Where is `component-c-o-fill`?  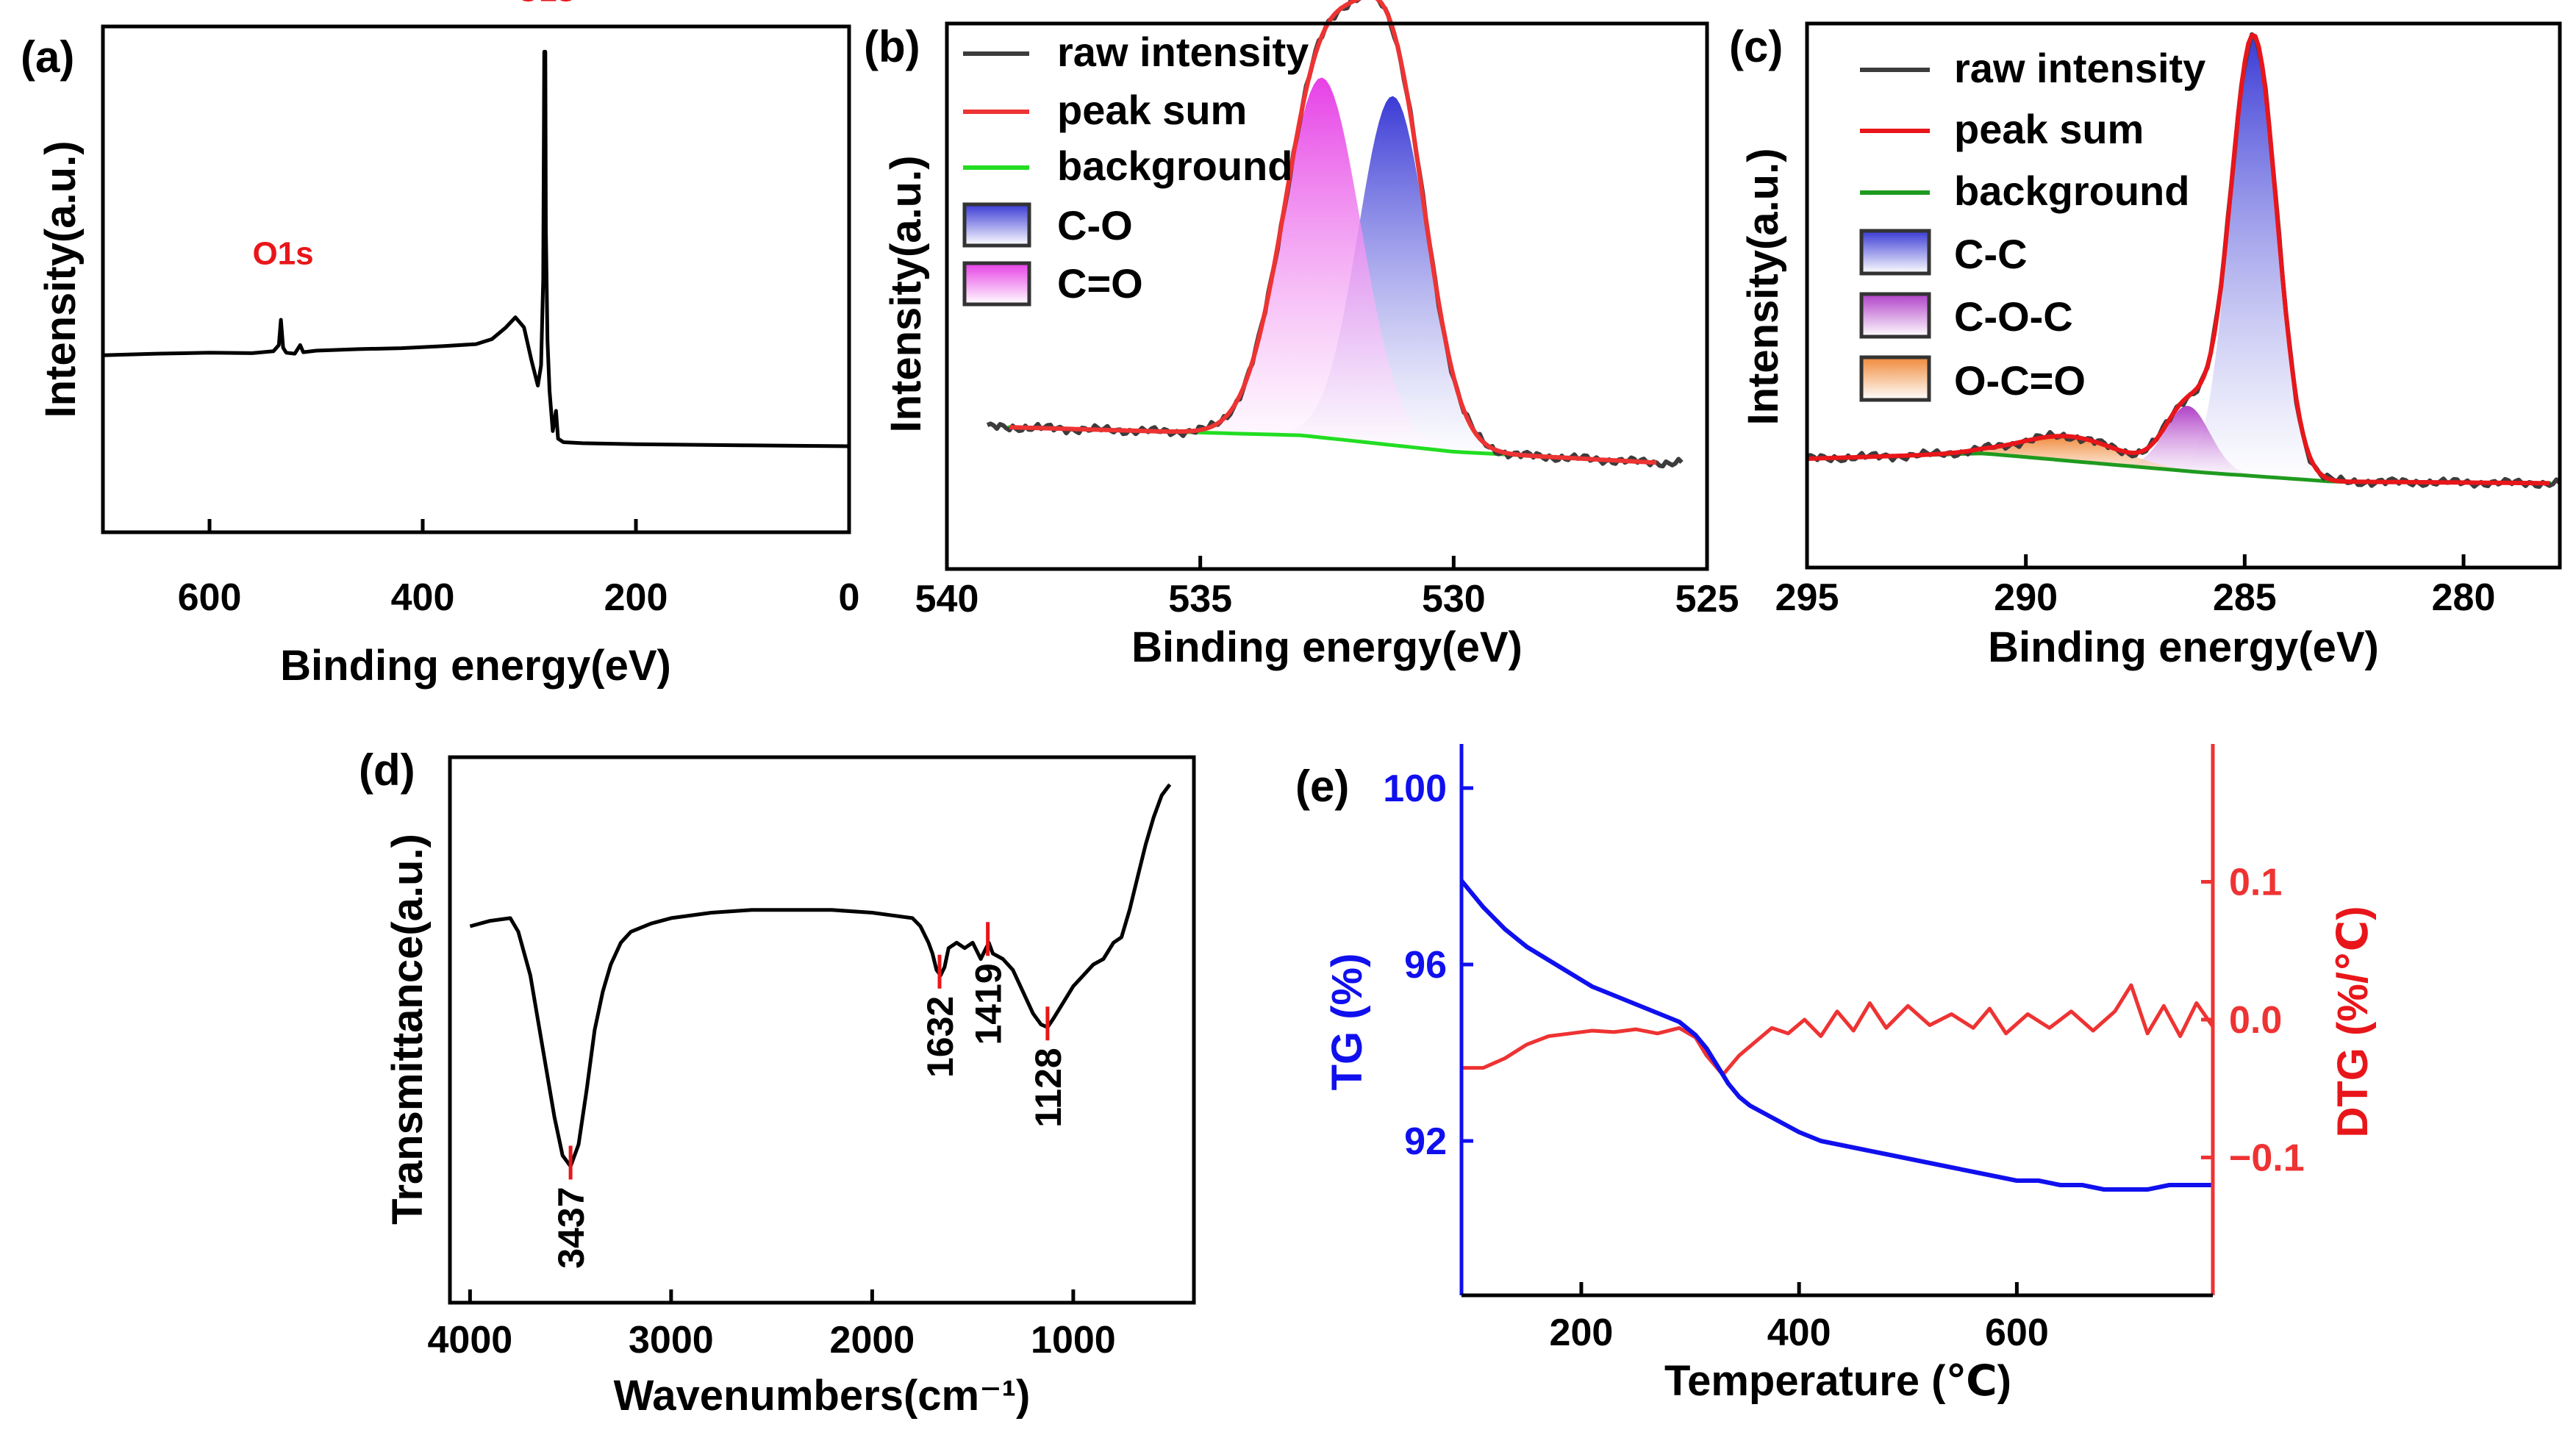 component-c-o-fill is located at coordinates (1392, 278).